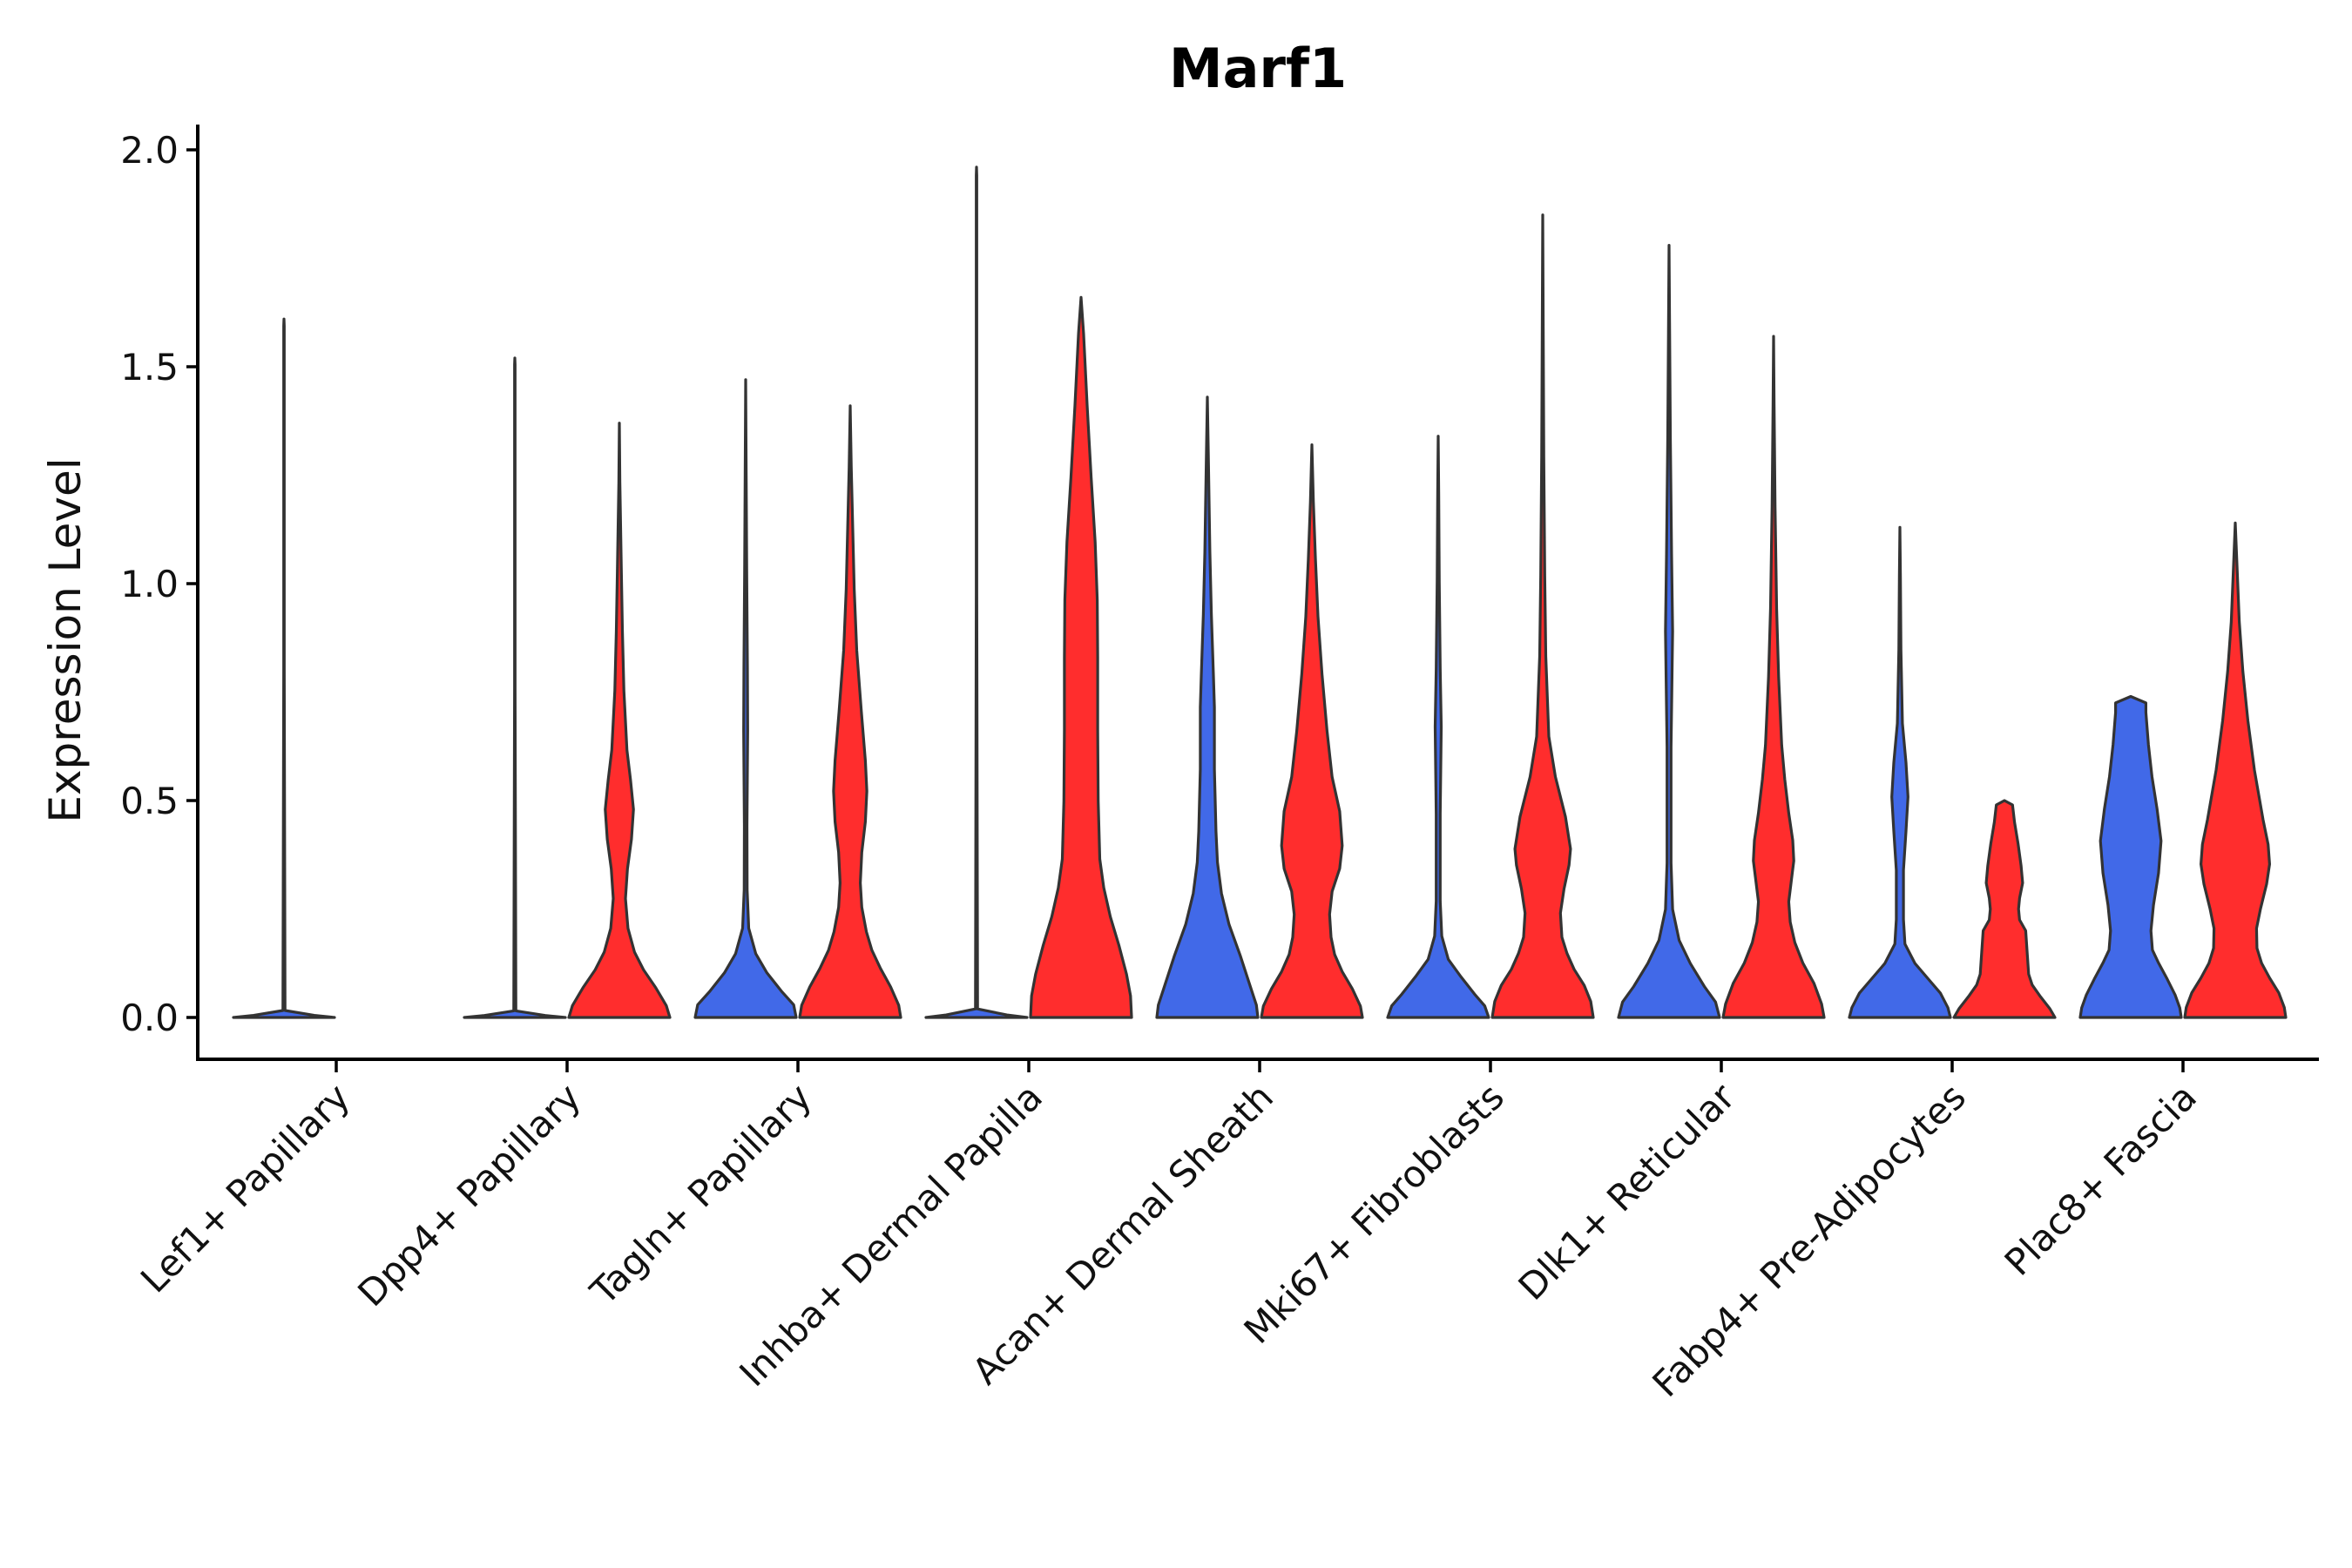 Image resolution: width=2352 pixels, height=1568 pixels. I want to click on chart-title: Marf1, so click(1258, 68).